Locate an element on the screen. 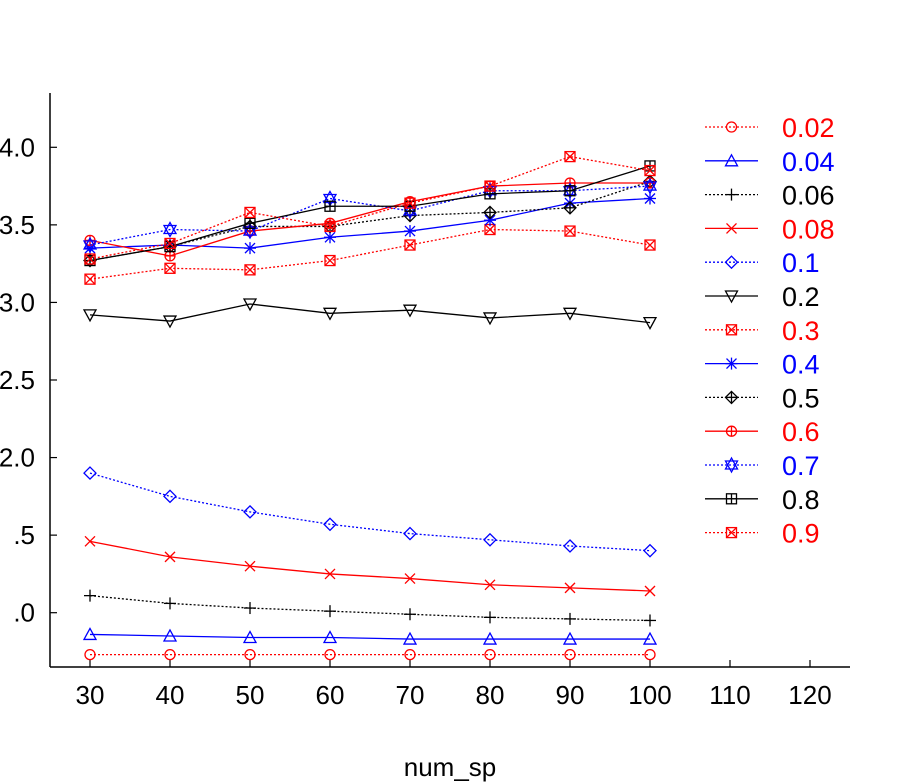 This screenshot has width=897, height=783. y-tick-label: 3.5 is located at coordinates (17, 225).